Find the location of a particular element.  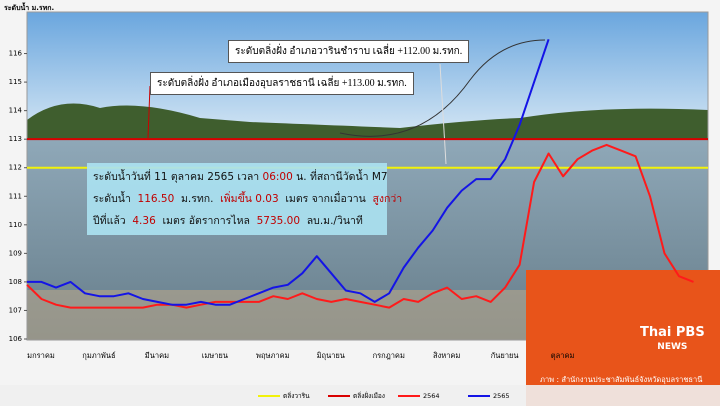

x-tick-label: กุมภาพันธ์ is located at coordinates (98, 355).